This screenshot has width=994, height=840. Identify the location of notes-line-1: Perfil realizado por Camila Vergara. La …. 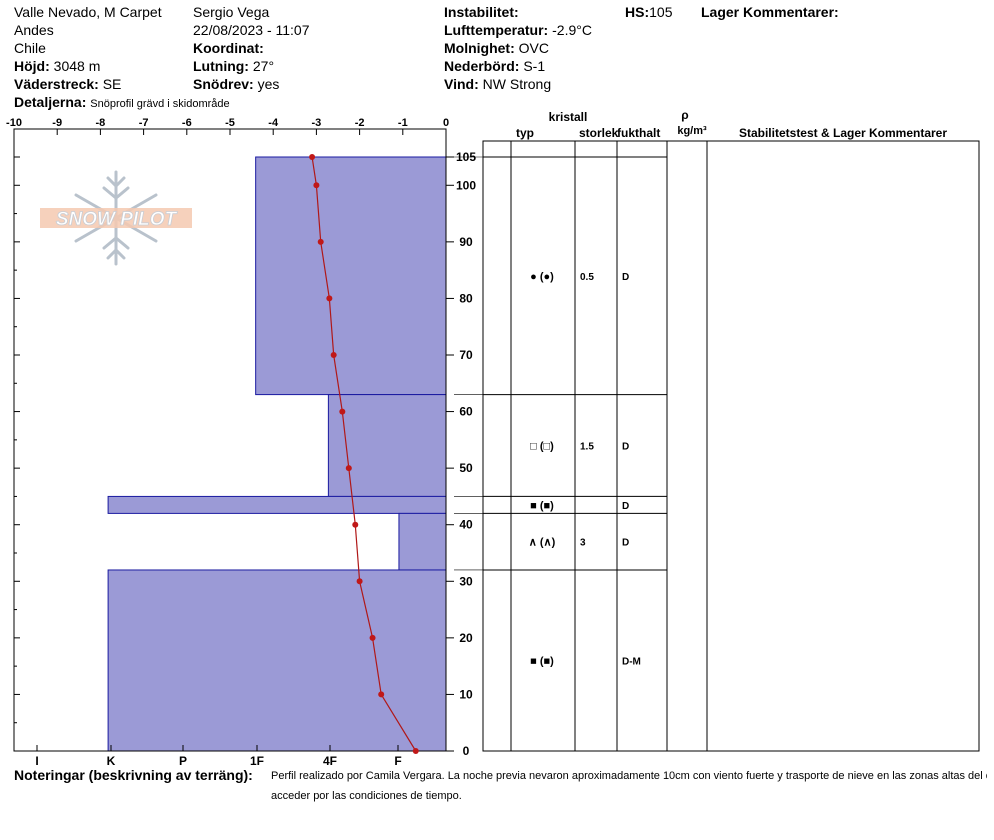
(629, 776).